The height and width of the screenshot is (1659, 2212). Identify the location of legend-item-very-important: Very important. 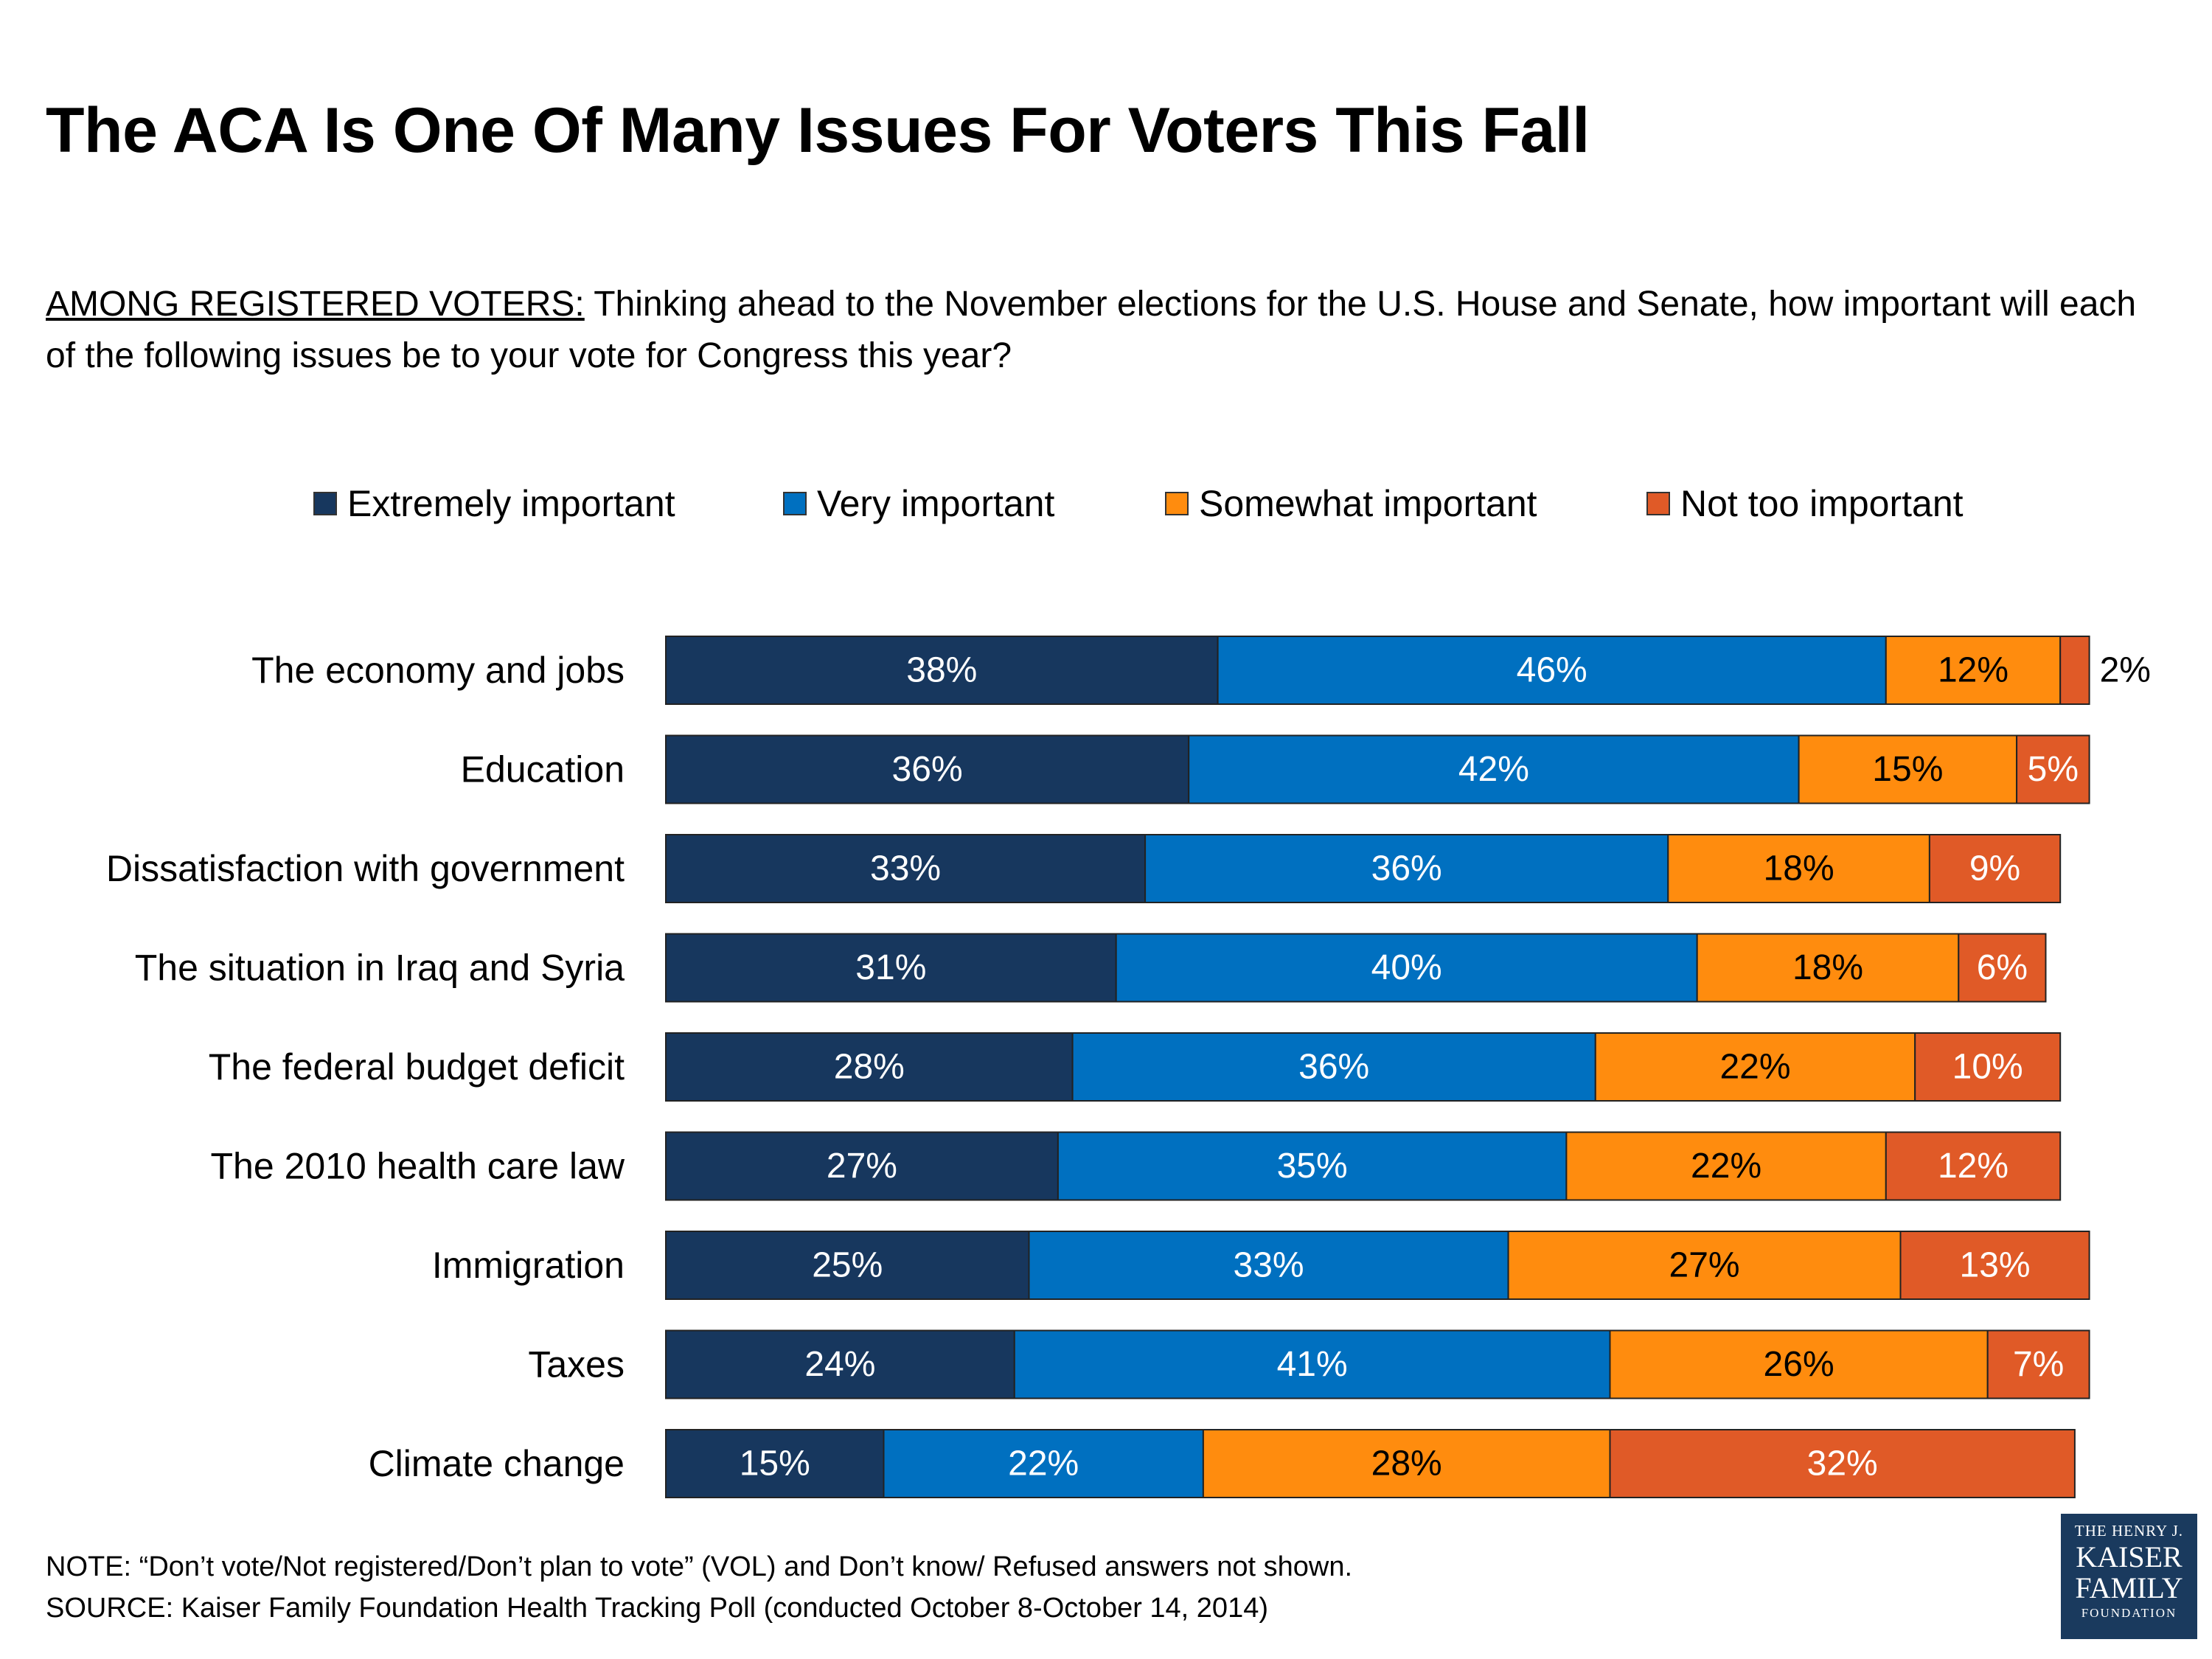
(918, 503).